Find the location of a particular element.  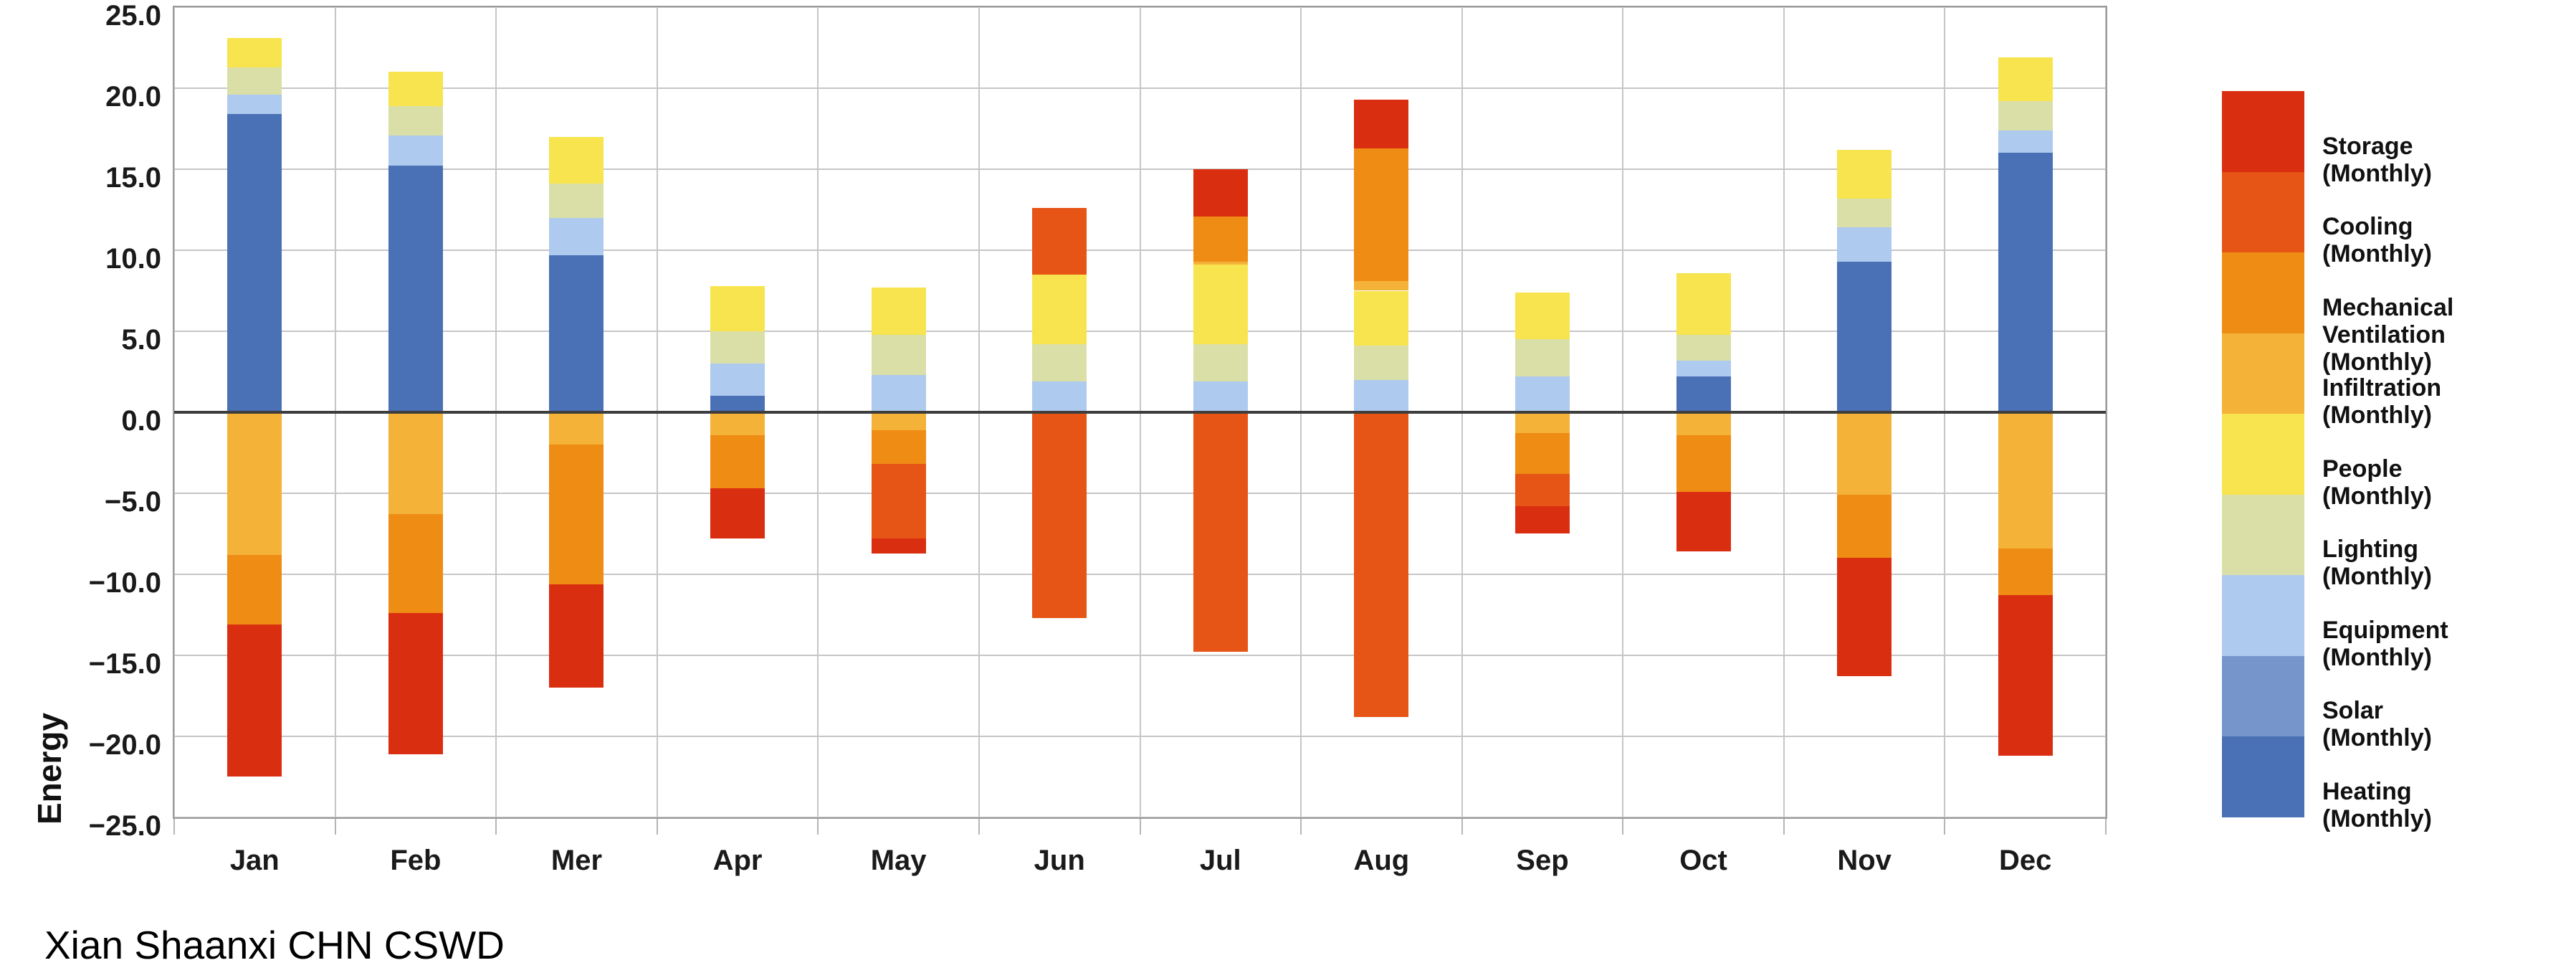

y-tick-label: 5.0 is located at coordinates (141, 340).